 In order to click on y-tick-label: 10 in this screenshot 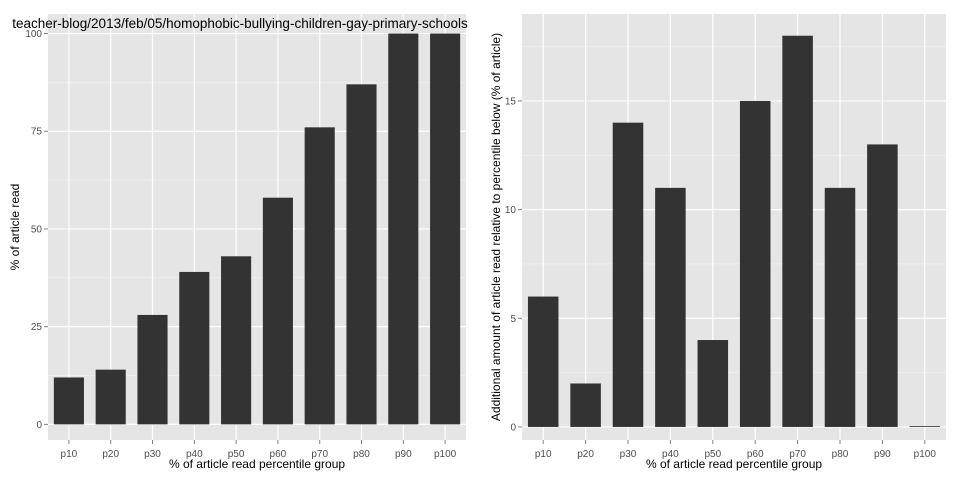, I will do `click(511, 210)`.